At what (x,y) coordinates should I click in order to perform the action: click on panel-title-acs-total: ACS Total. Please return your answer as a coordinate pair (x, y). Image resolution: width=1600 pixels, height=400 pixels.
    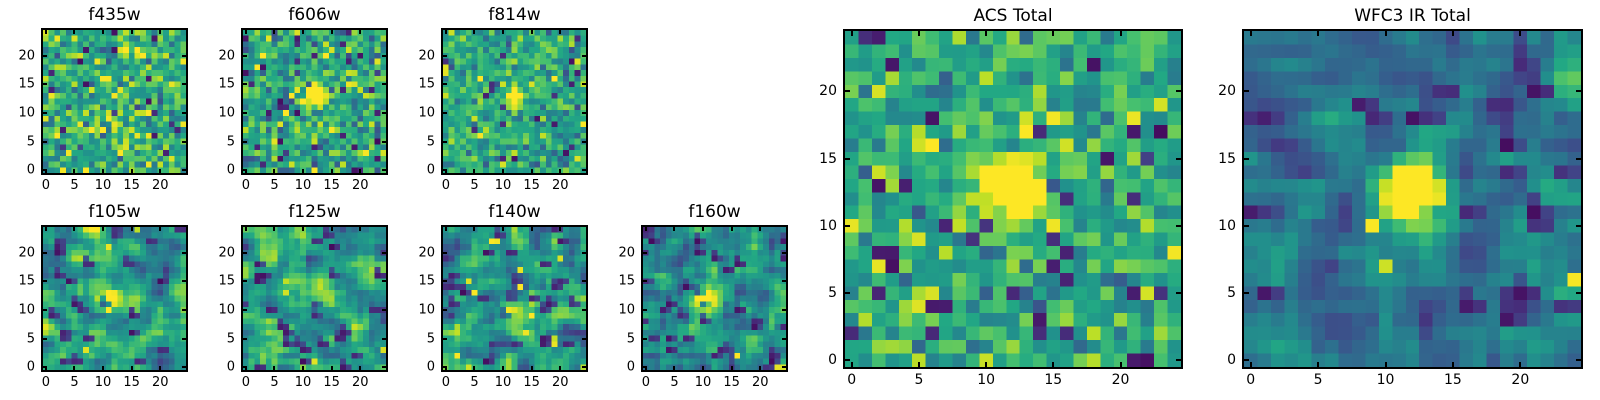
    Looking at the image, I should click on (1013, 16).